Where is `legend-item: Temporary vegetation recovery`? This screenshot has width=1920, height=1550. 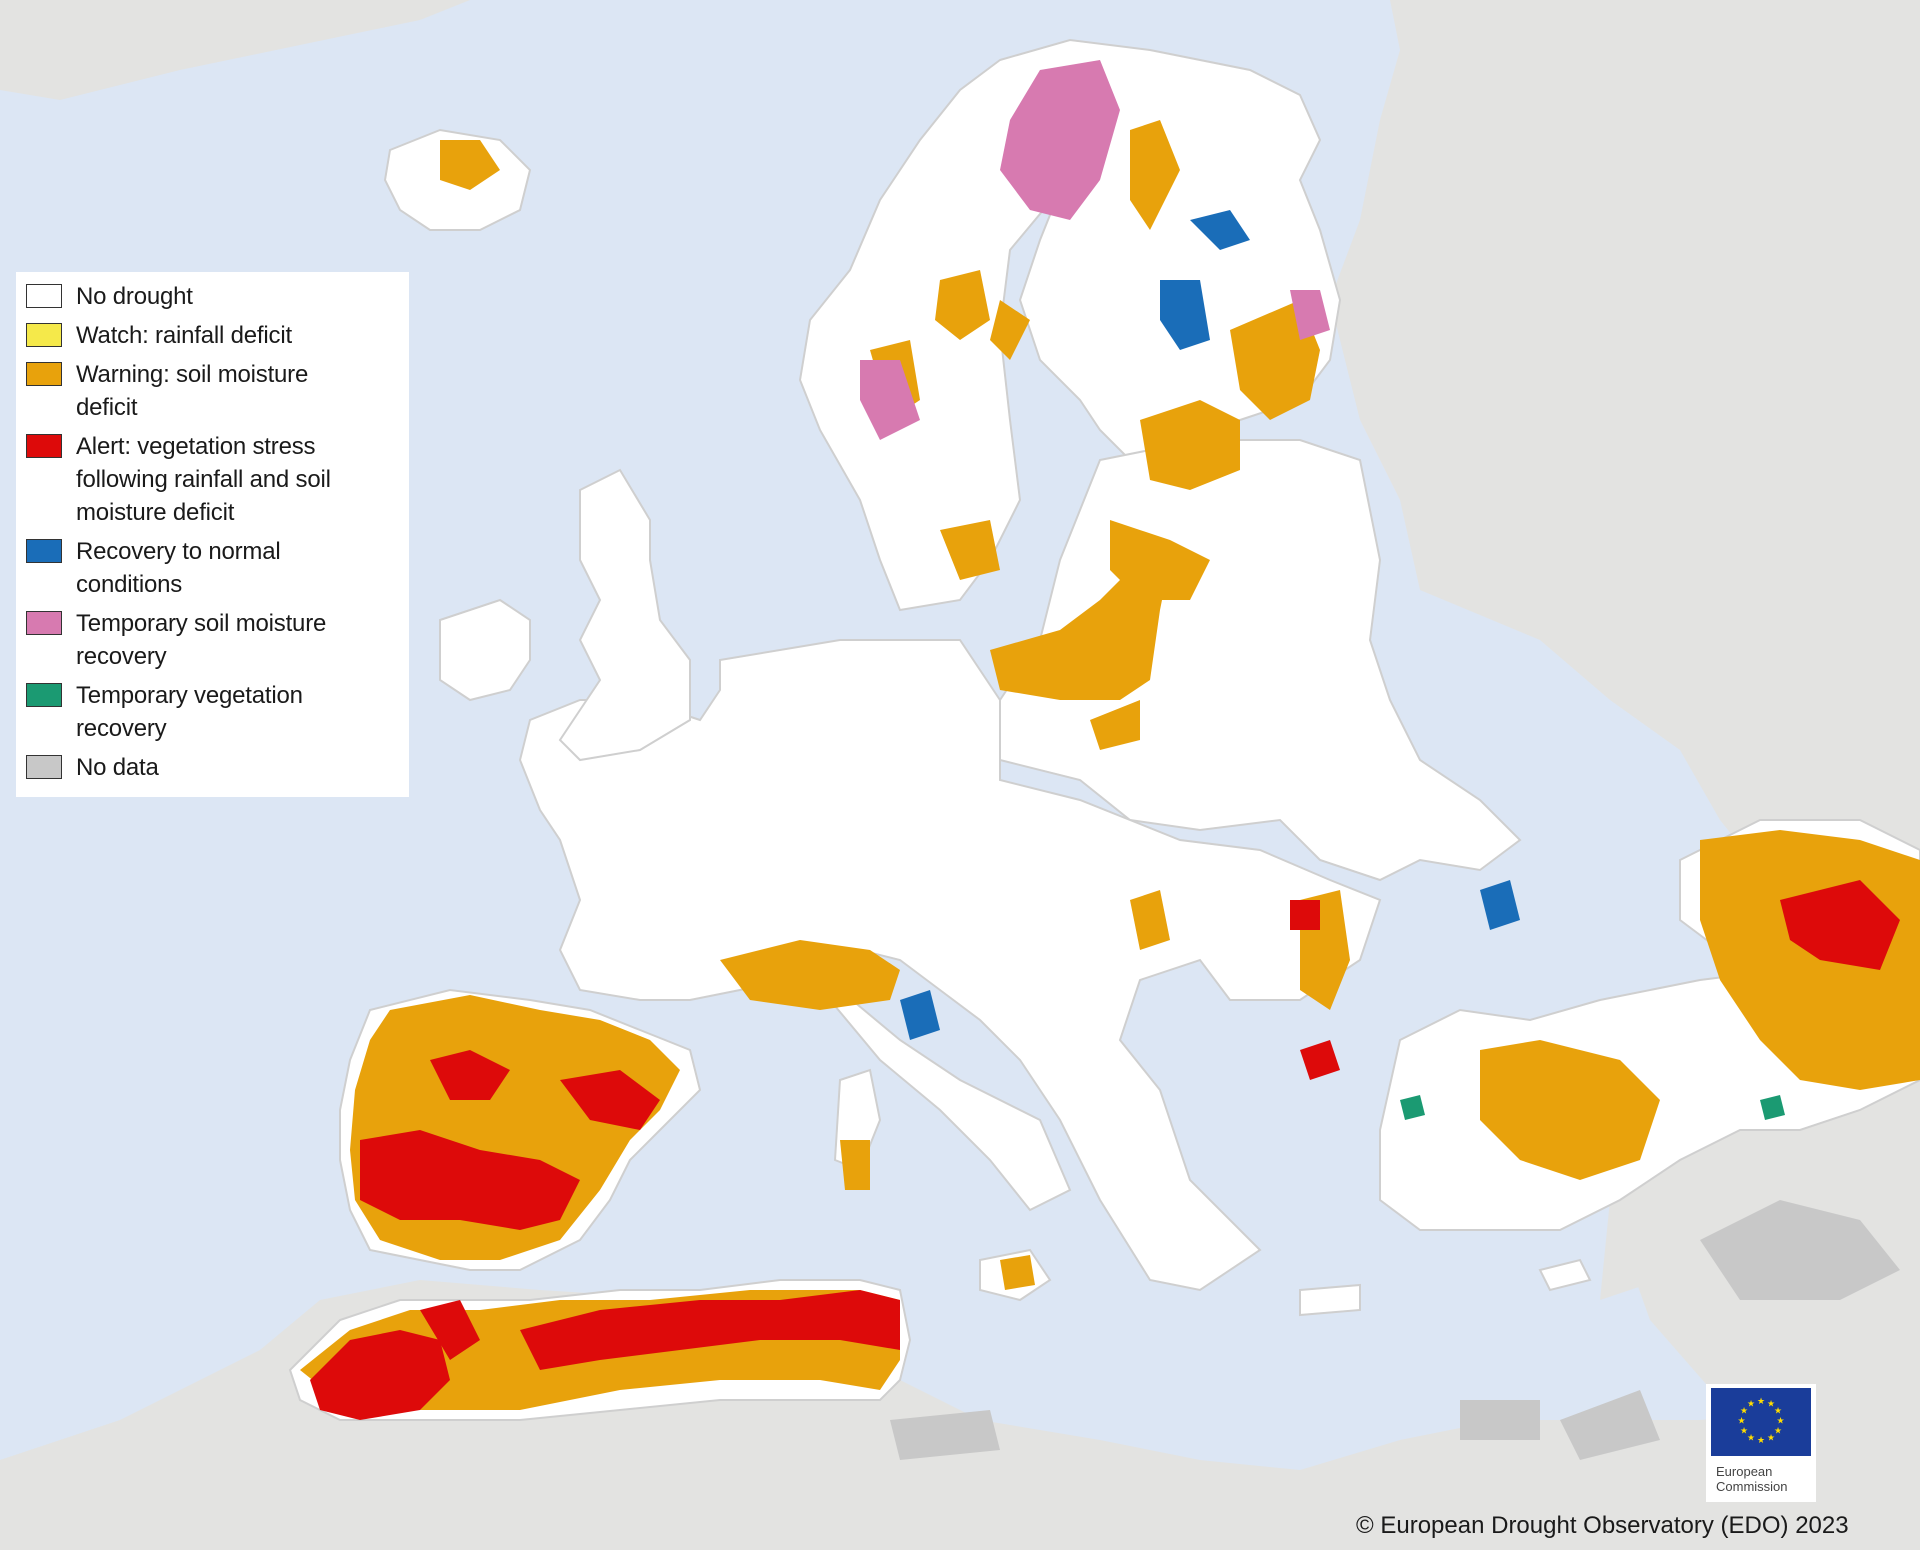
legend-item: Temporary vegetation recovery is located at coordinates (212, 712).